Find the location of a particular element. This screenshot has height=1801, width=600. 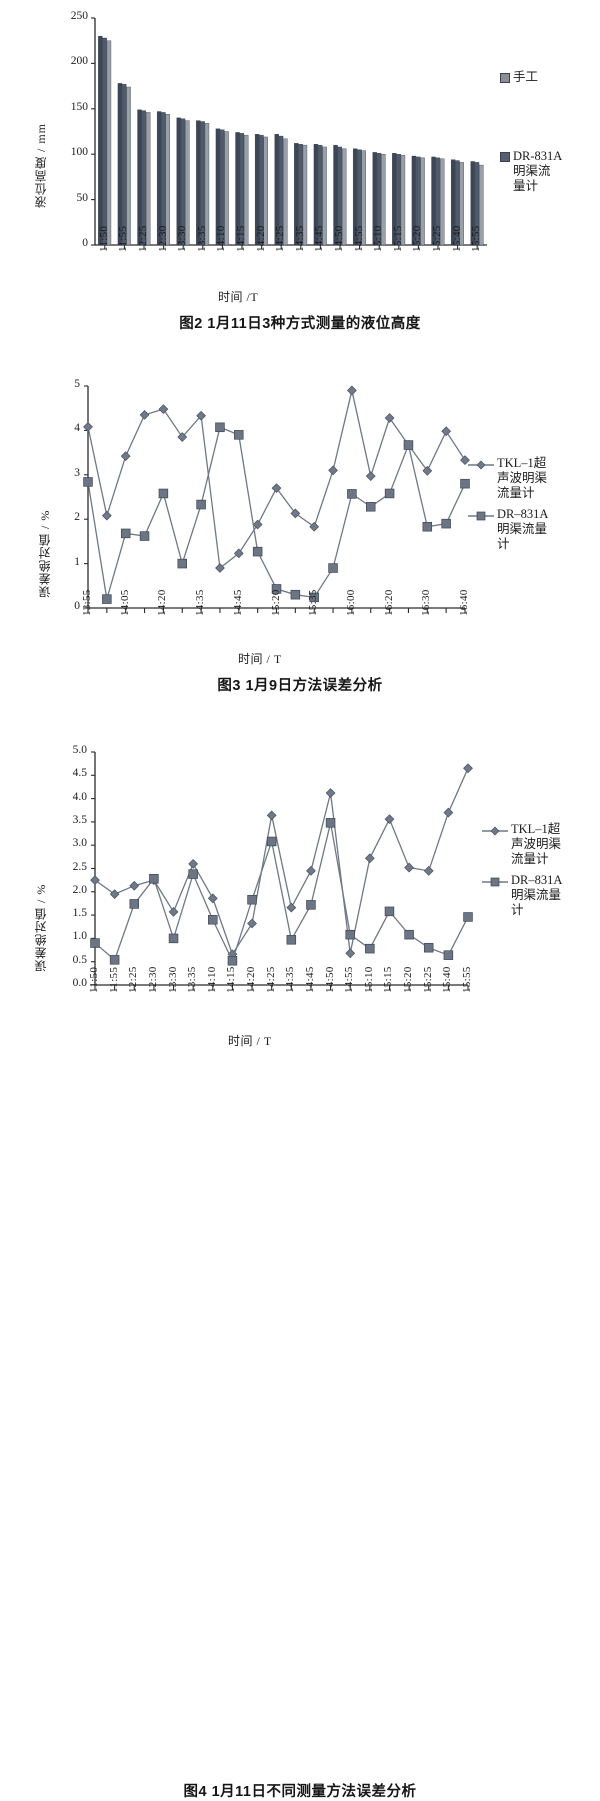

figure-2-legend-item: DR-831A 明渠流 量计 is located at coordinates (531, 171).